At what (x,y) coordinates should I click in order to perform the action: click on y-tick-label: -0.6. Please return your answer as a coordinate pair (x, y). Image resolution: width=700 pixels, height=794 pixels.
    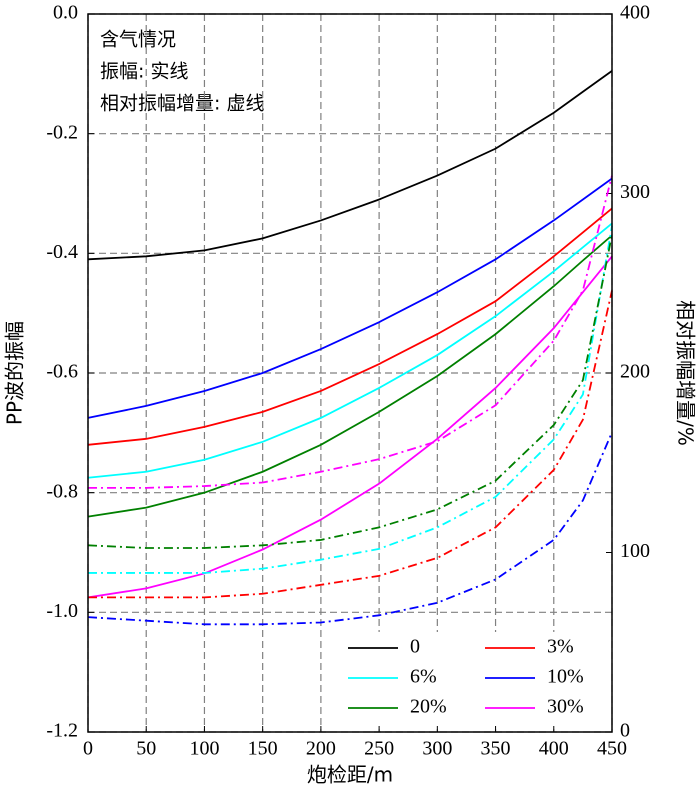
    Looking at the image, I should click on (62, 372).